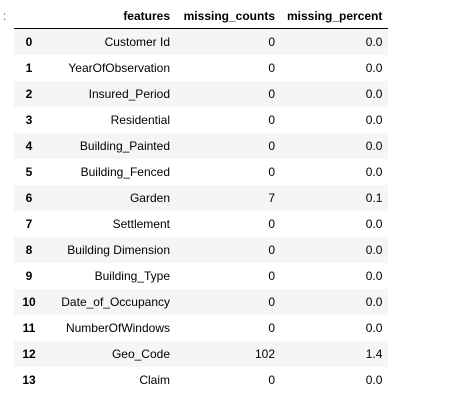  Describe the element at coordinates (29, 250) in the screenshot. I see `row-index: 8` at that location.